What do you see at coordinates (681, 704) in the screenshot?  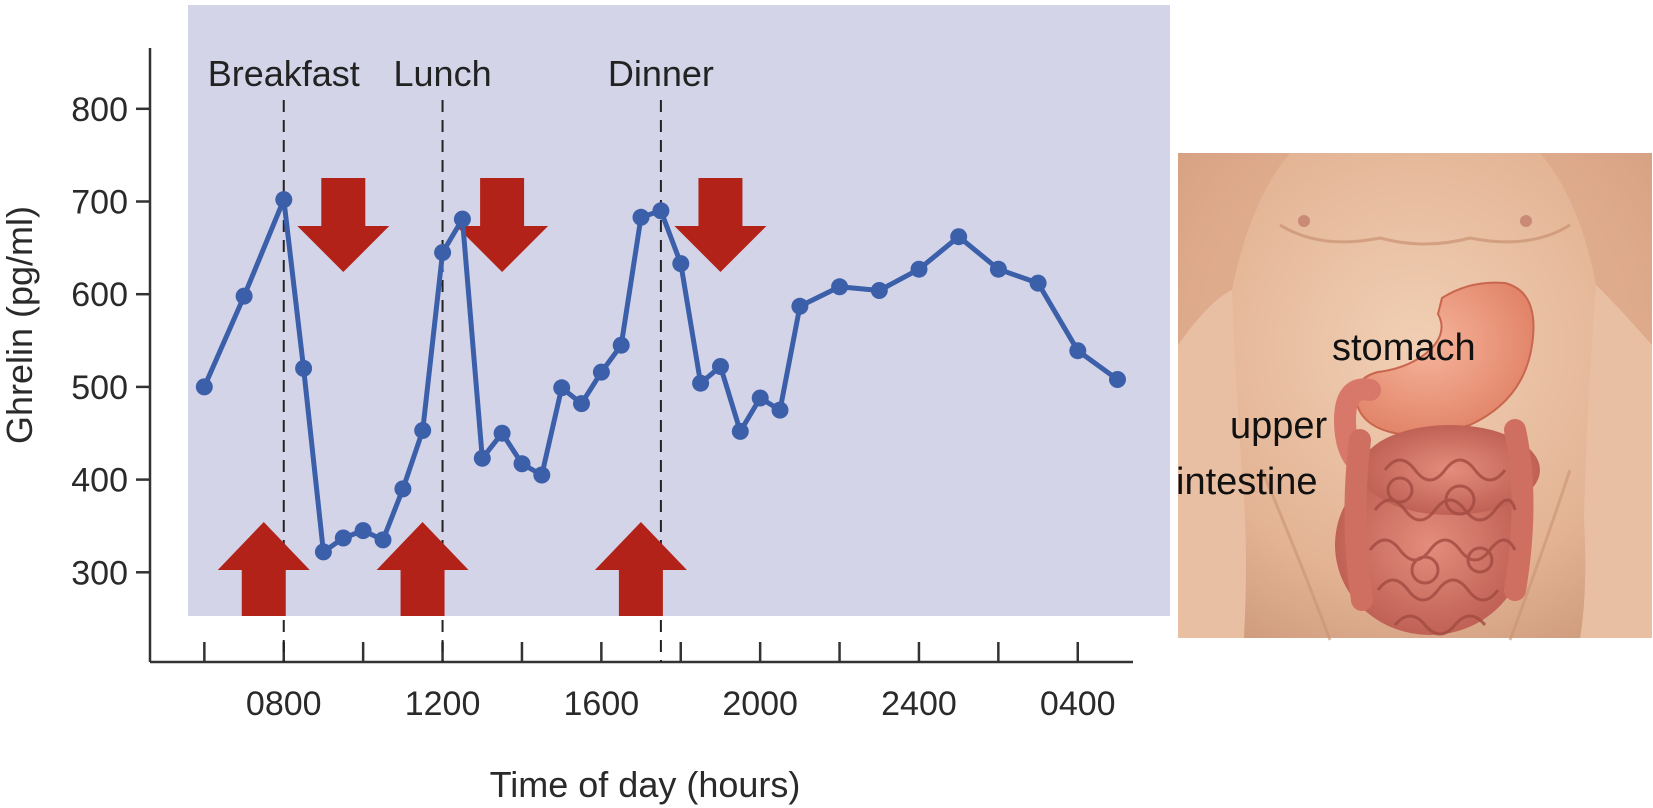 I see `x-tick-labels: 0800 1200 1600 2000 2400 0400` at bounding box center [681, 704].